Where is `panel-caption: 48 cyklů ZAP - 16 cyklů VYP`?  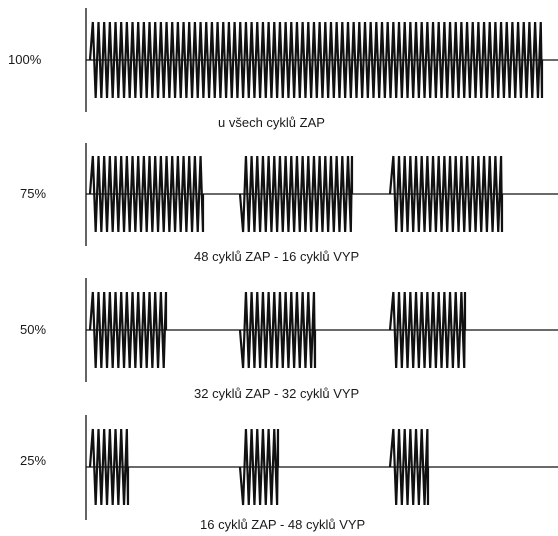
panel-caption: 48 cyklů ZAP - 16 cyklů VYP is located at coordinates (276, 256).